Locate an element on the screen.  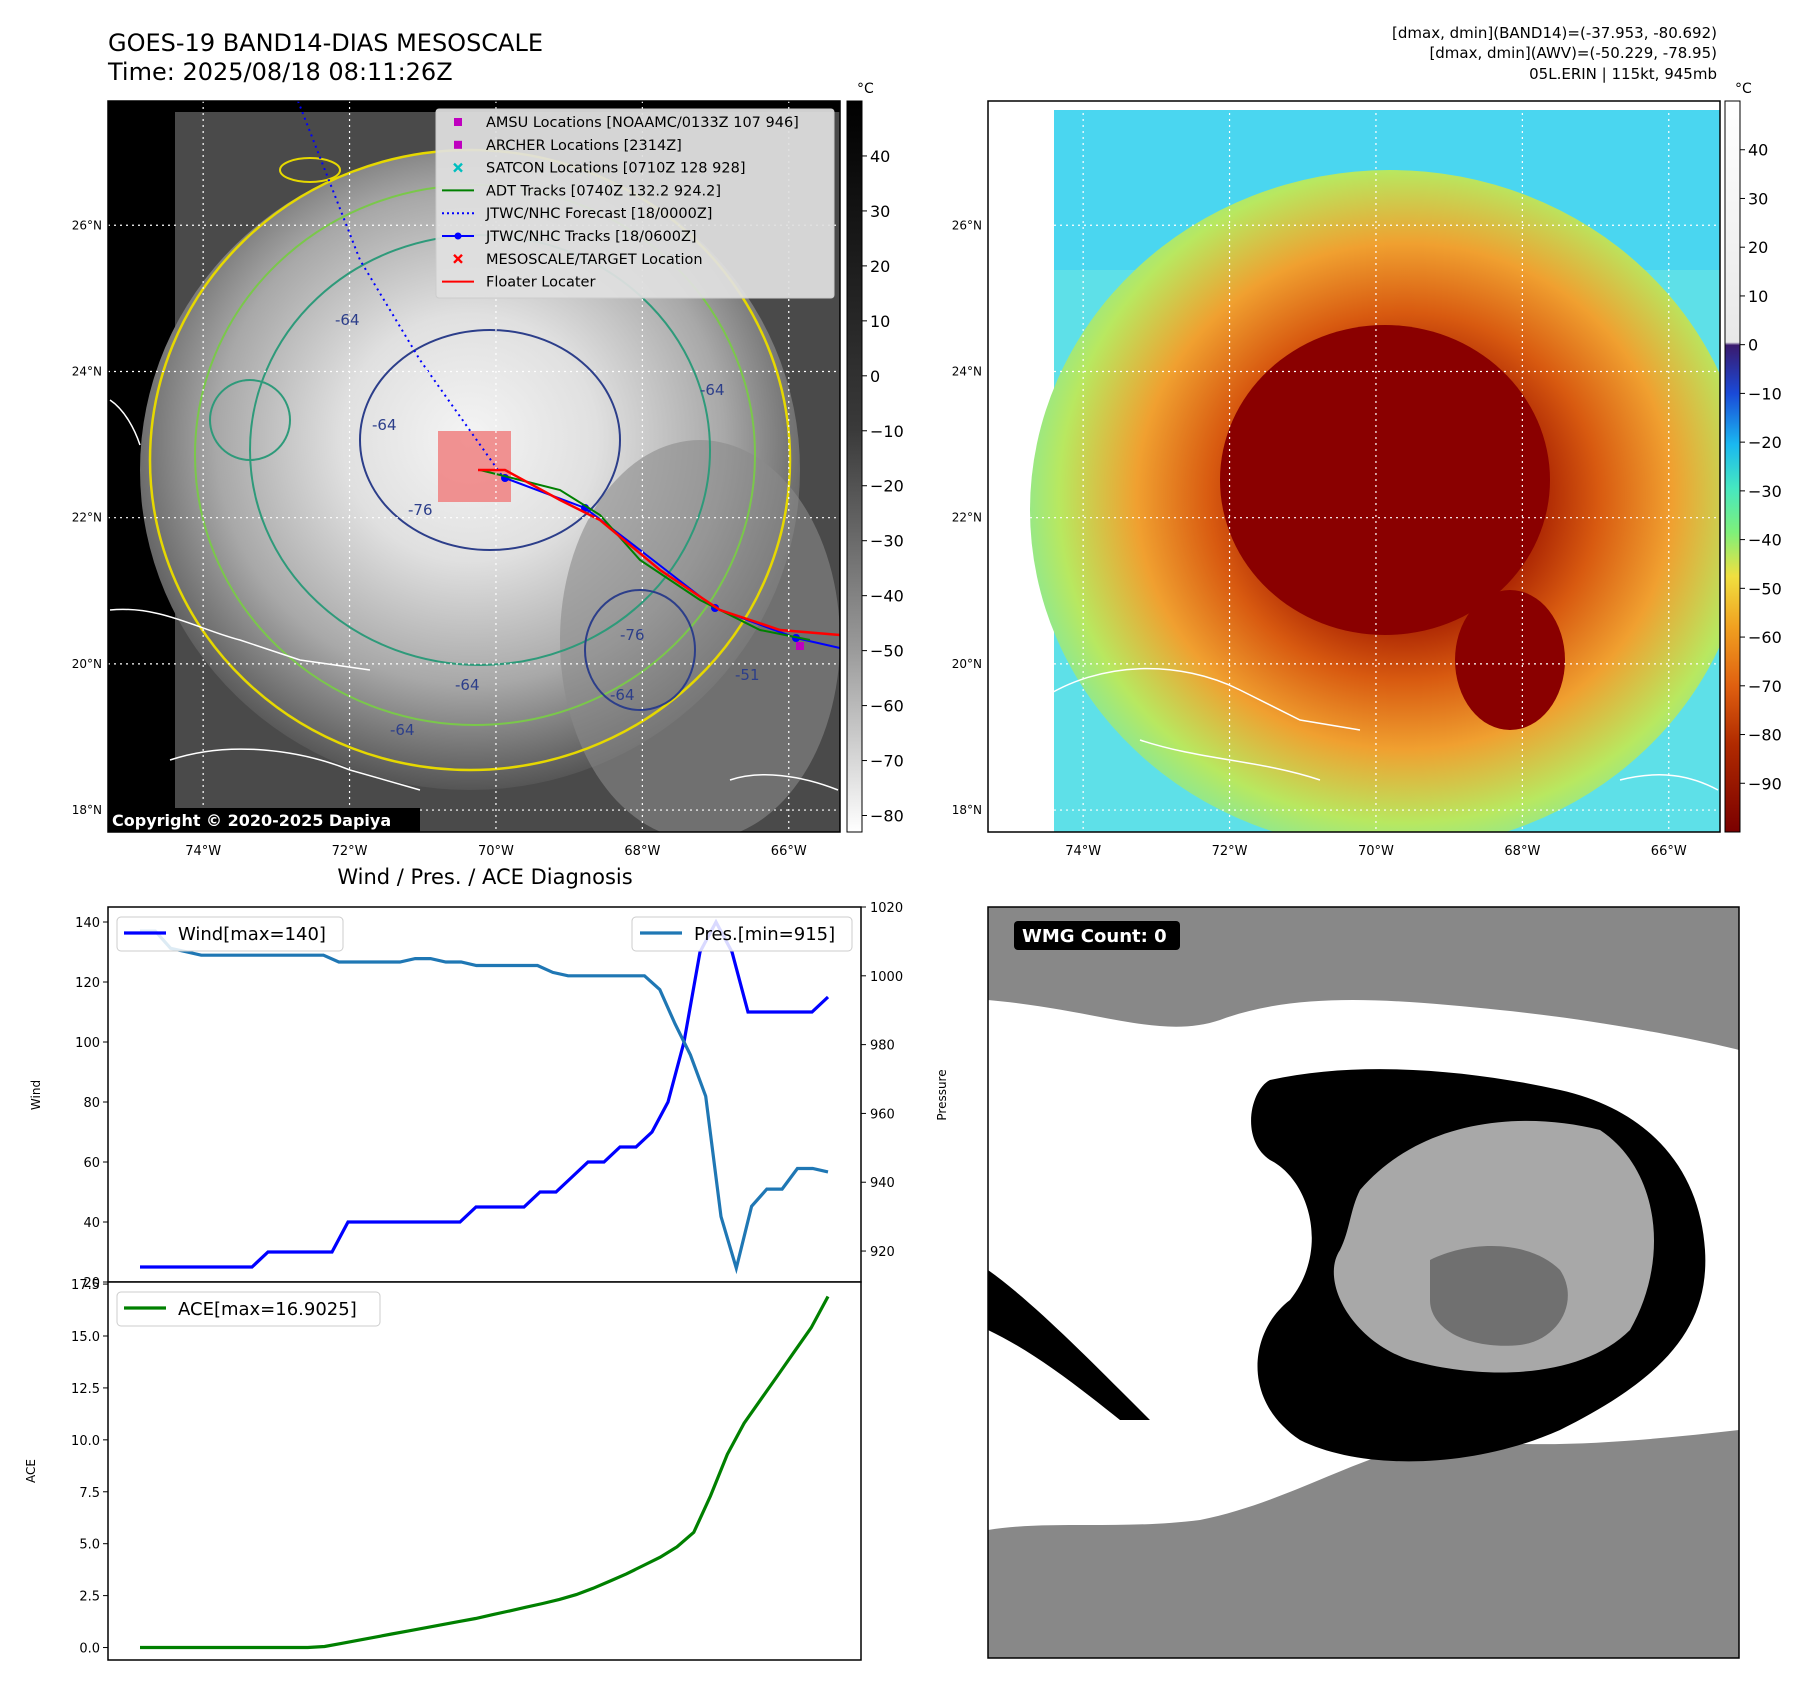
pressure-tick-label: 1020 is located at coordinates (886, 908).